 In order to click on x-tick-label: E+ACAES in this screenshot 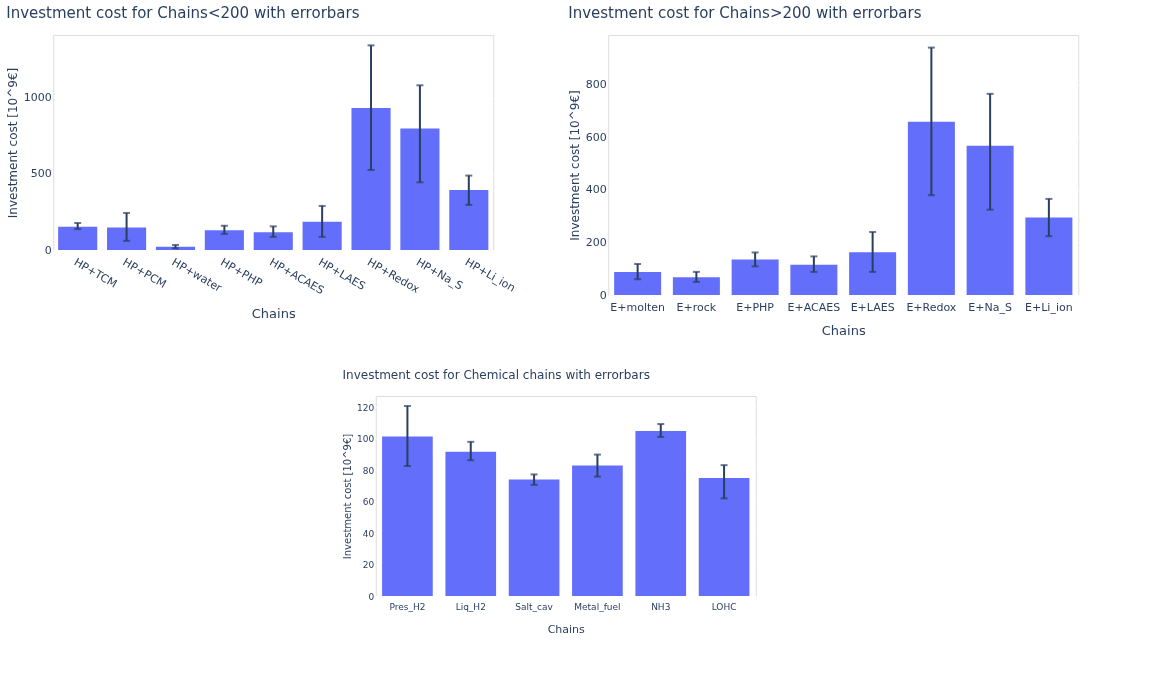, I will do `click(814, 307)`.